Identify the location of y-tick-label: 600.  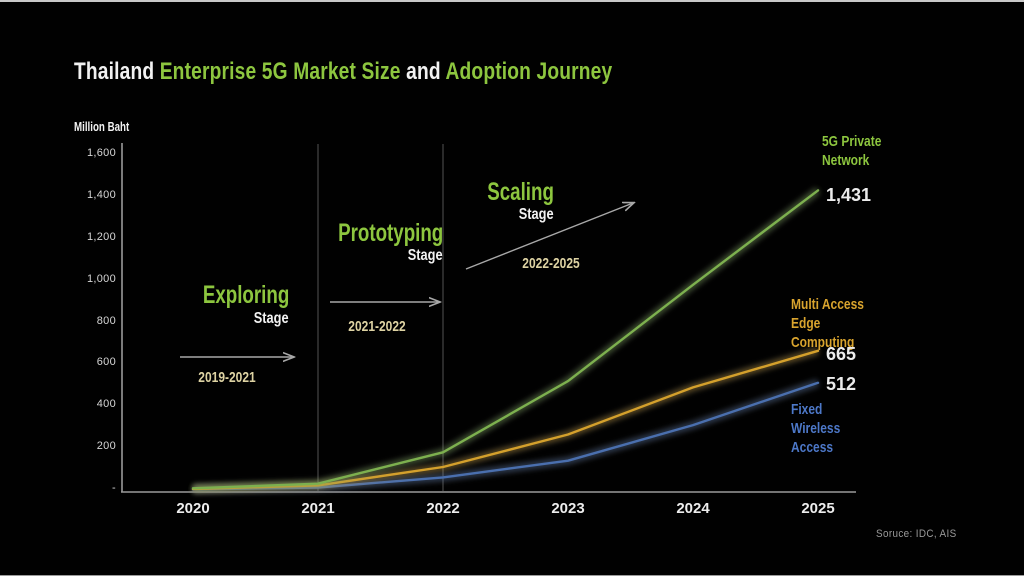
(106, 362).